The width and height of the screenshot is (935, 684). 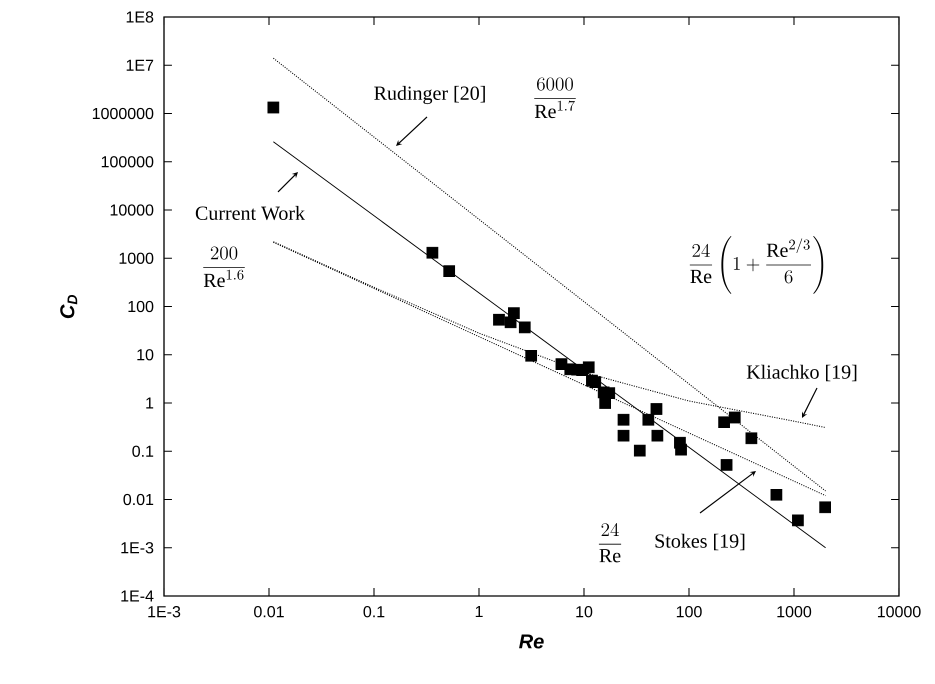 What do you see at coordinates (757, 265) in the screenshot?
I see `annotation: $\frac{24}{\mathrm{Re}}\left(1+\frac{\mathrm{Re}^{2/3}}{6}\right)$` at bounding box center [757, 265].